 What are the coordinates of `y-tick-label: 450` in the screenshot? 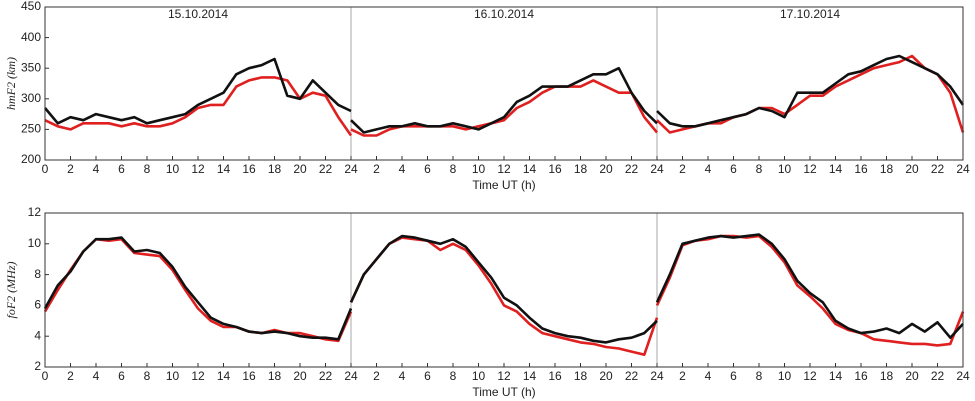 It's located at (31, 6).